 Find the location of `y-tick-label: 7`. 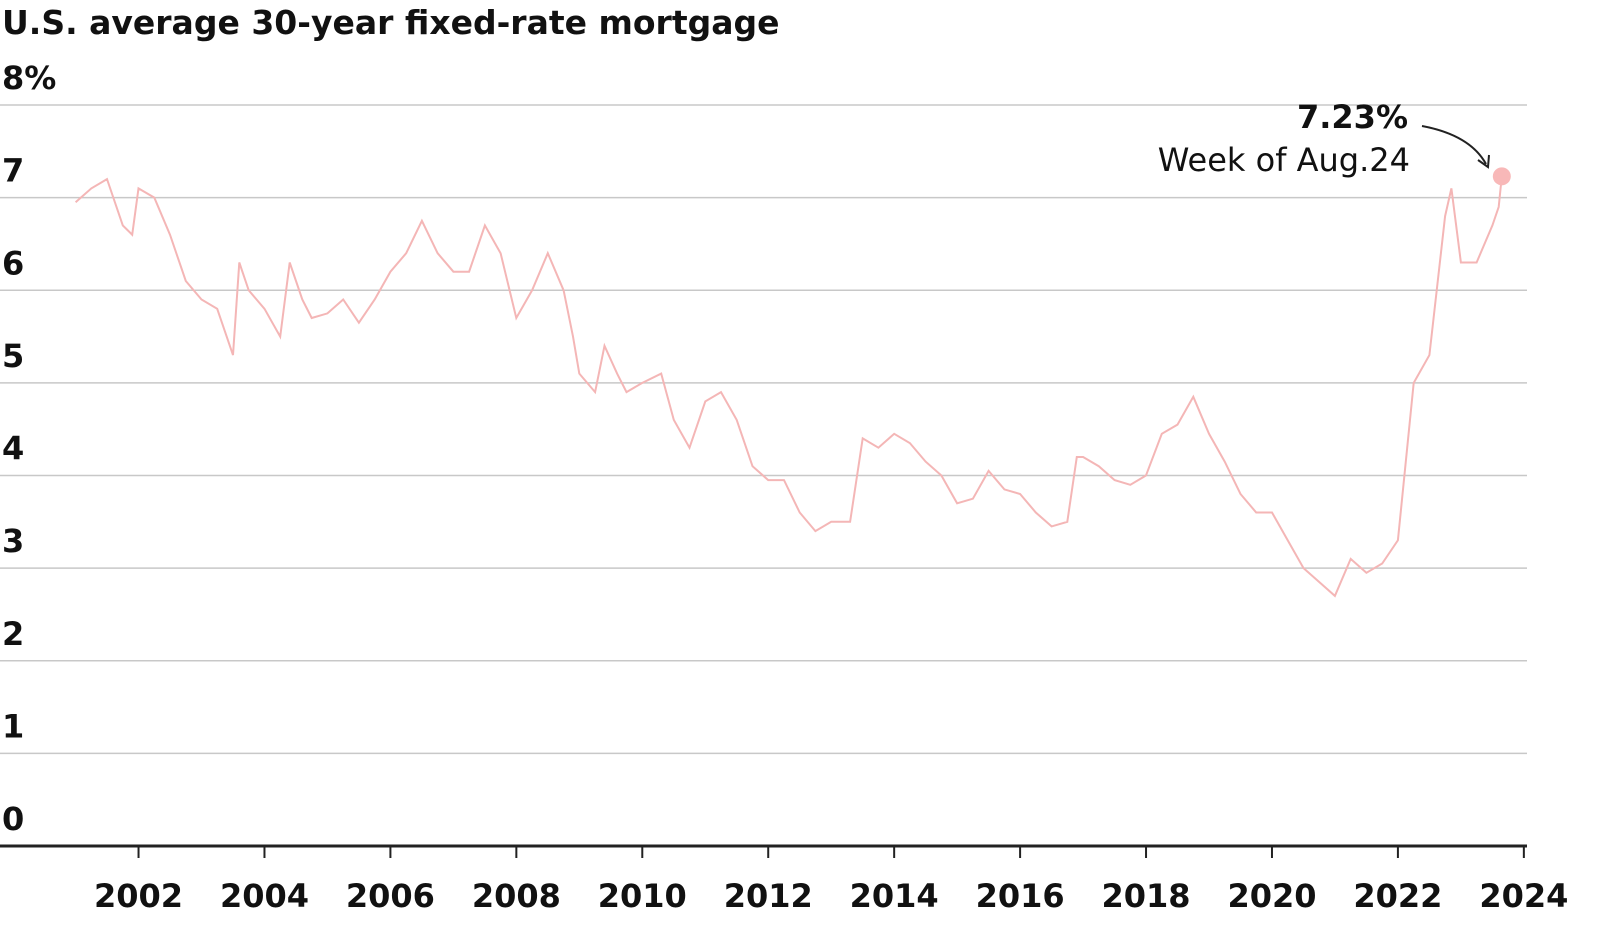

y-tick-label: 7 is located at coordinates (13, 171).